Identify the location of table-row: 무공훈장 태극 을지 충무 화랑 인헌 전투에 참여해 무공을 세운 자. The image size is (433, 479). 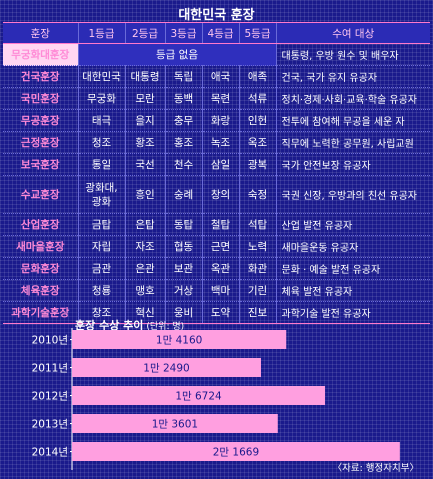
(216, 120).